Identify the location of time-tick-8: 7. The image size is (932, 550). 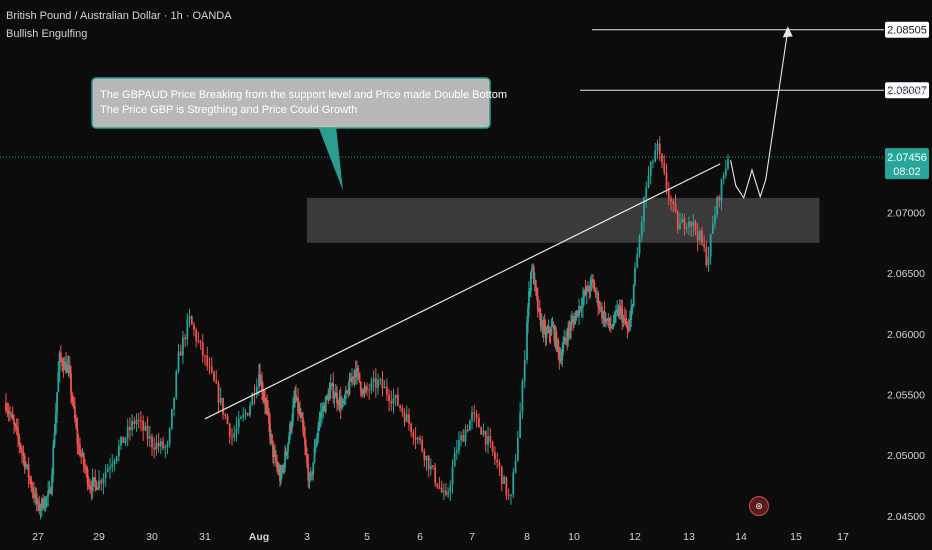
(472, 537).